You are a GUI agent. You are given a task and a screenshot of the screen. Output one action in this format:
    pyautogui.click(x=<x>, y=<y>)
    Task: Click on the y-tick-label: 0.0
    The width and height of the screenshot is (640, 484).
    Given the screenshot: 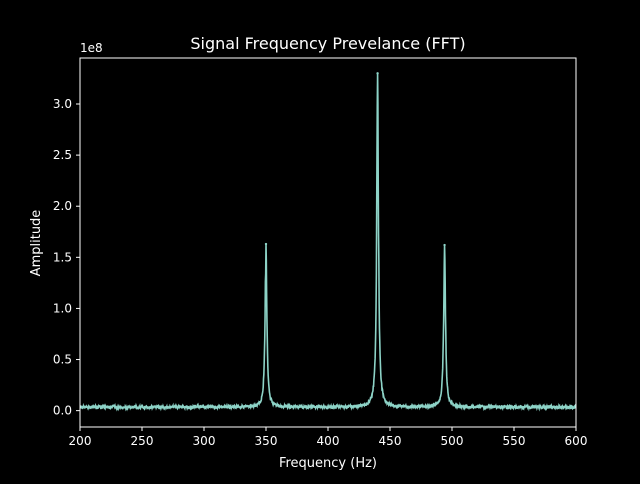 What is the action you would take?
    pyautogui.click(x=62, y=411)
    